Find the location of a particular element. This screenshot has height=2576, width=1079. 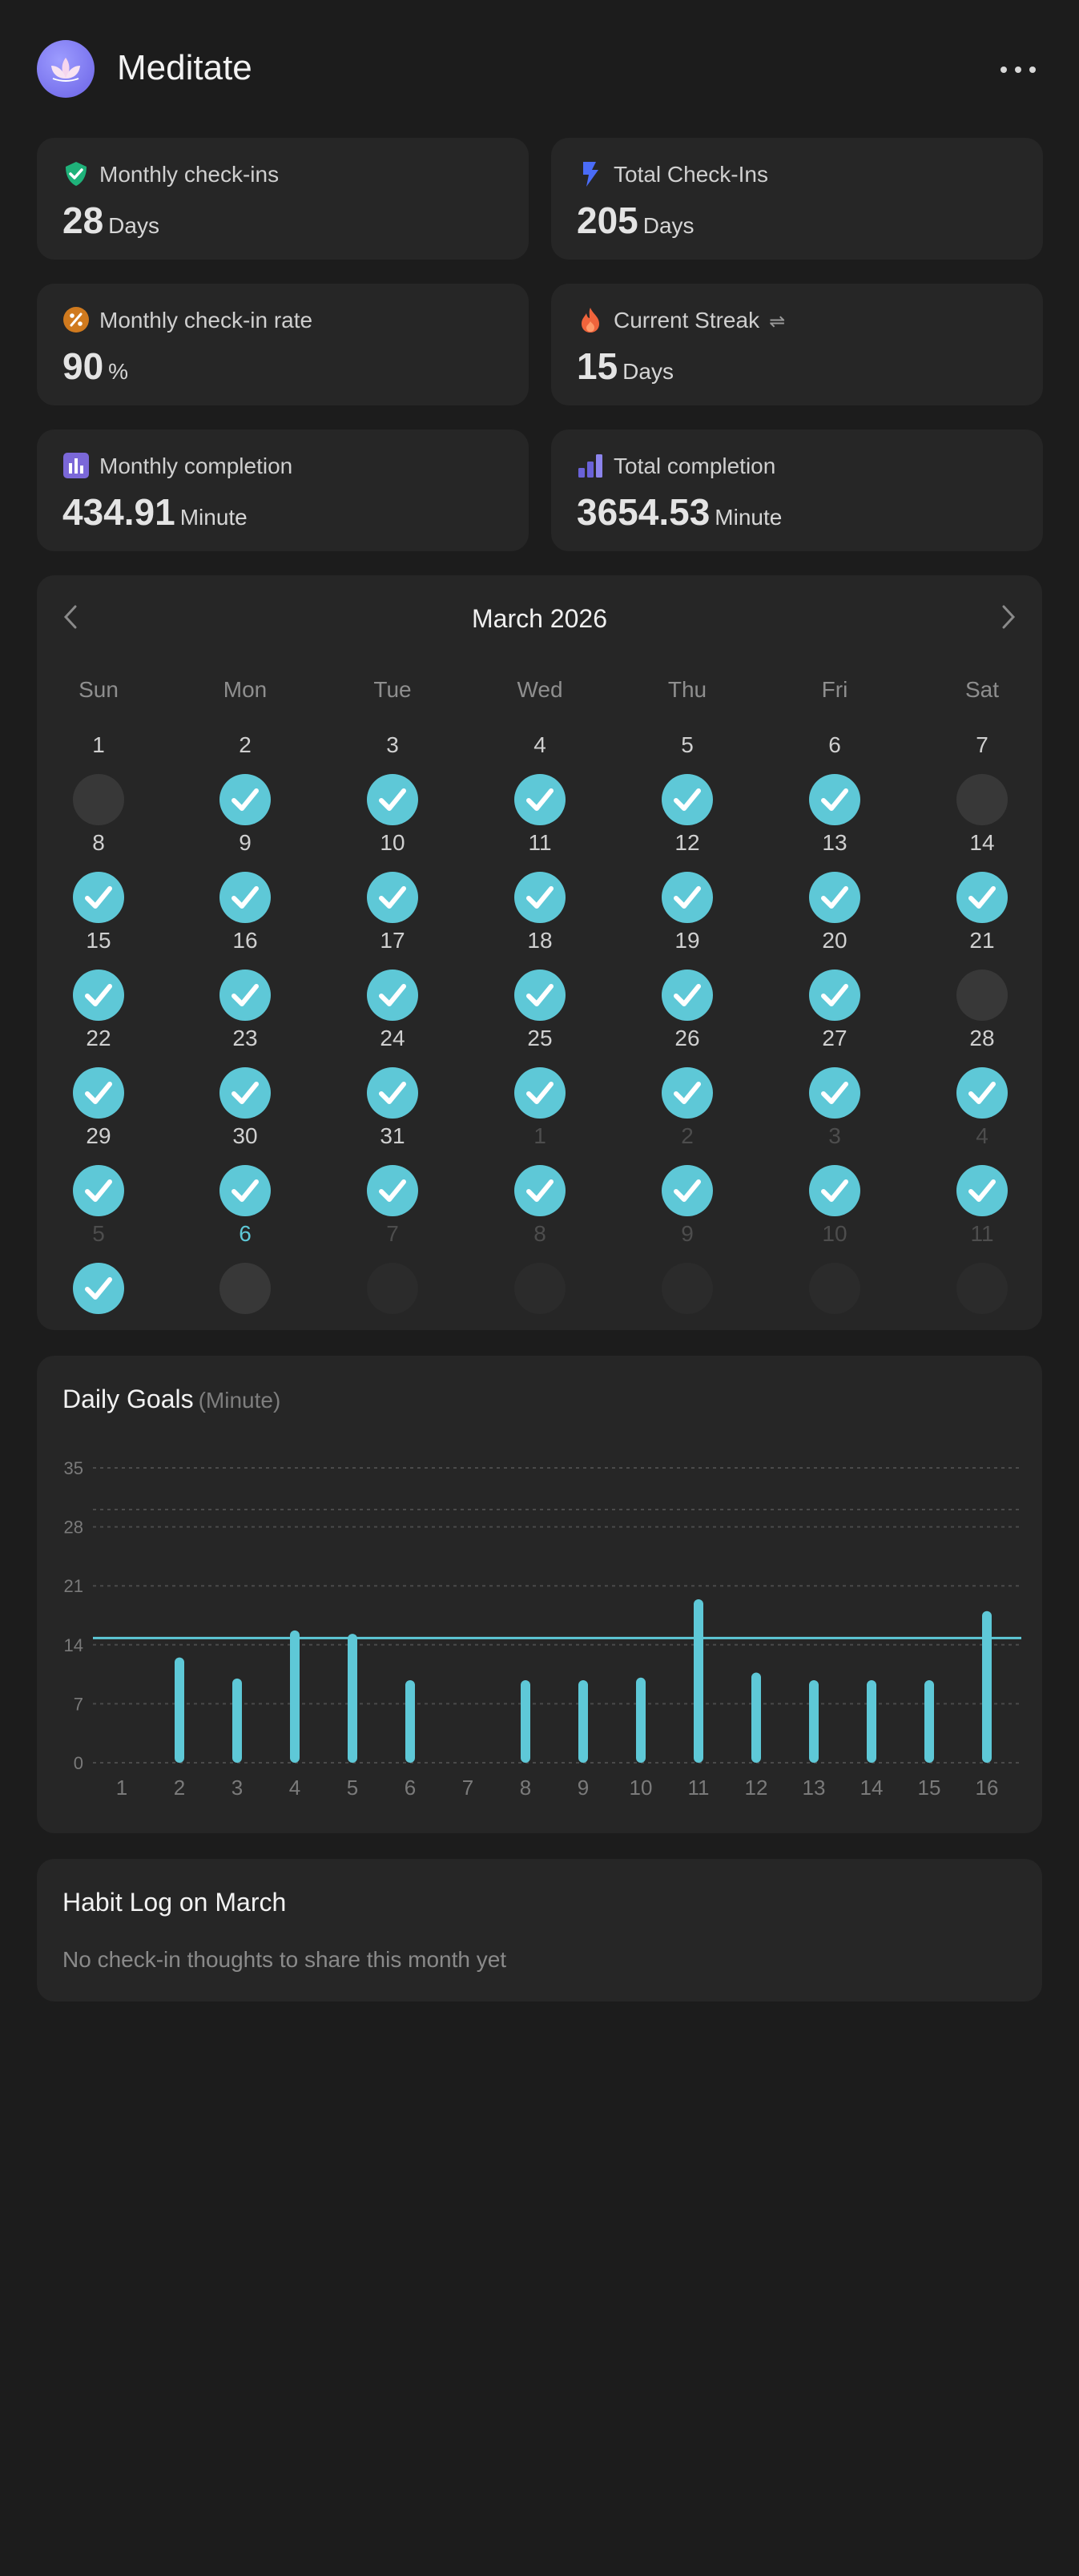

calendar-day: 28 is located at coordinates (982, 1072).